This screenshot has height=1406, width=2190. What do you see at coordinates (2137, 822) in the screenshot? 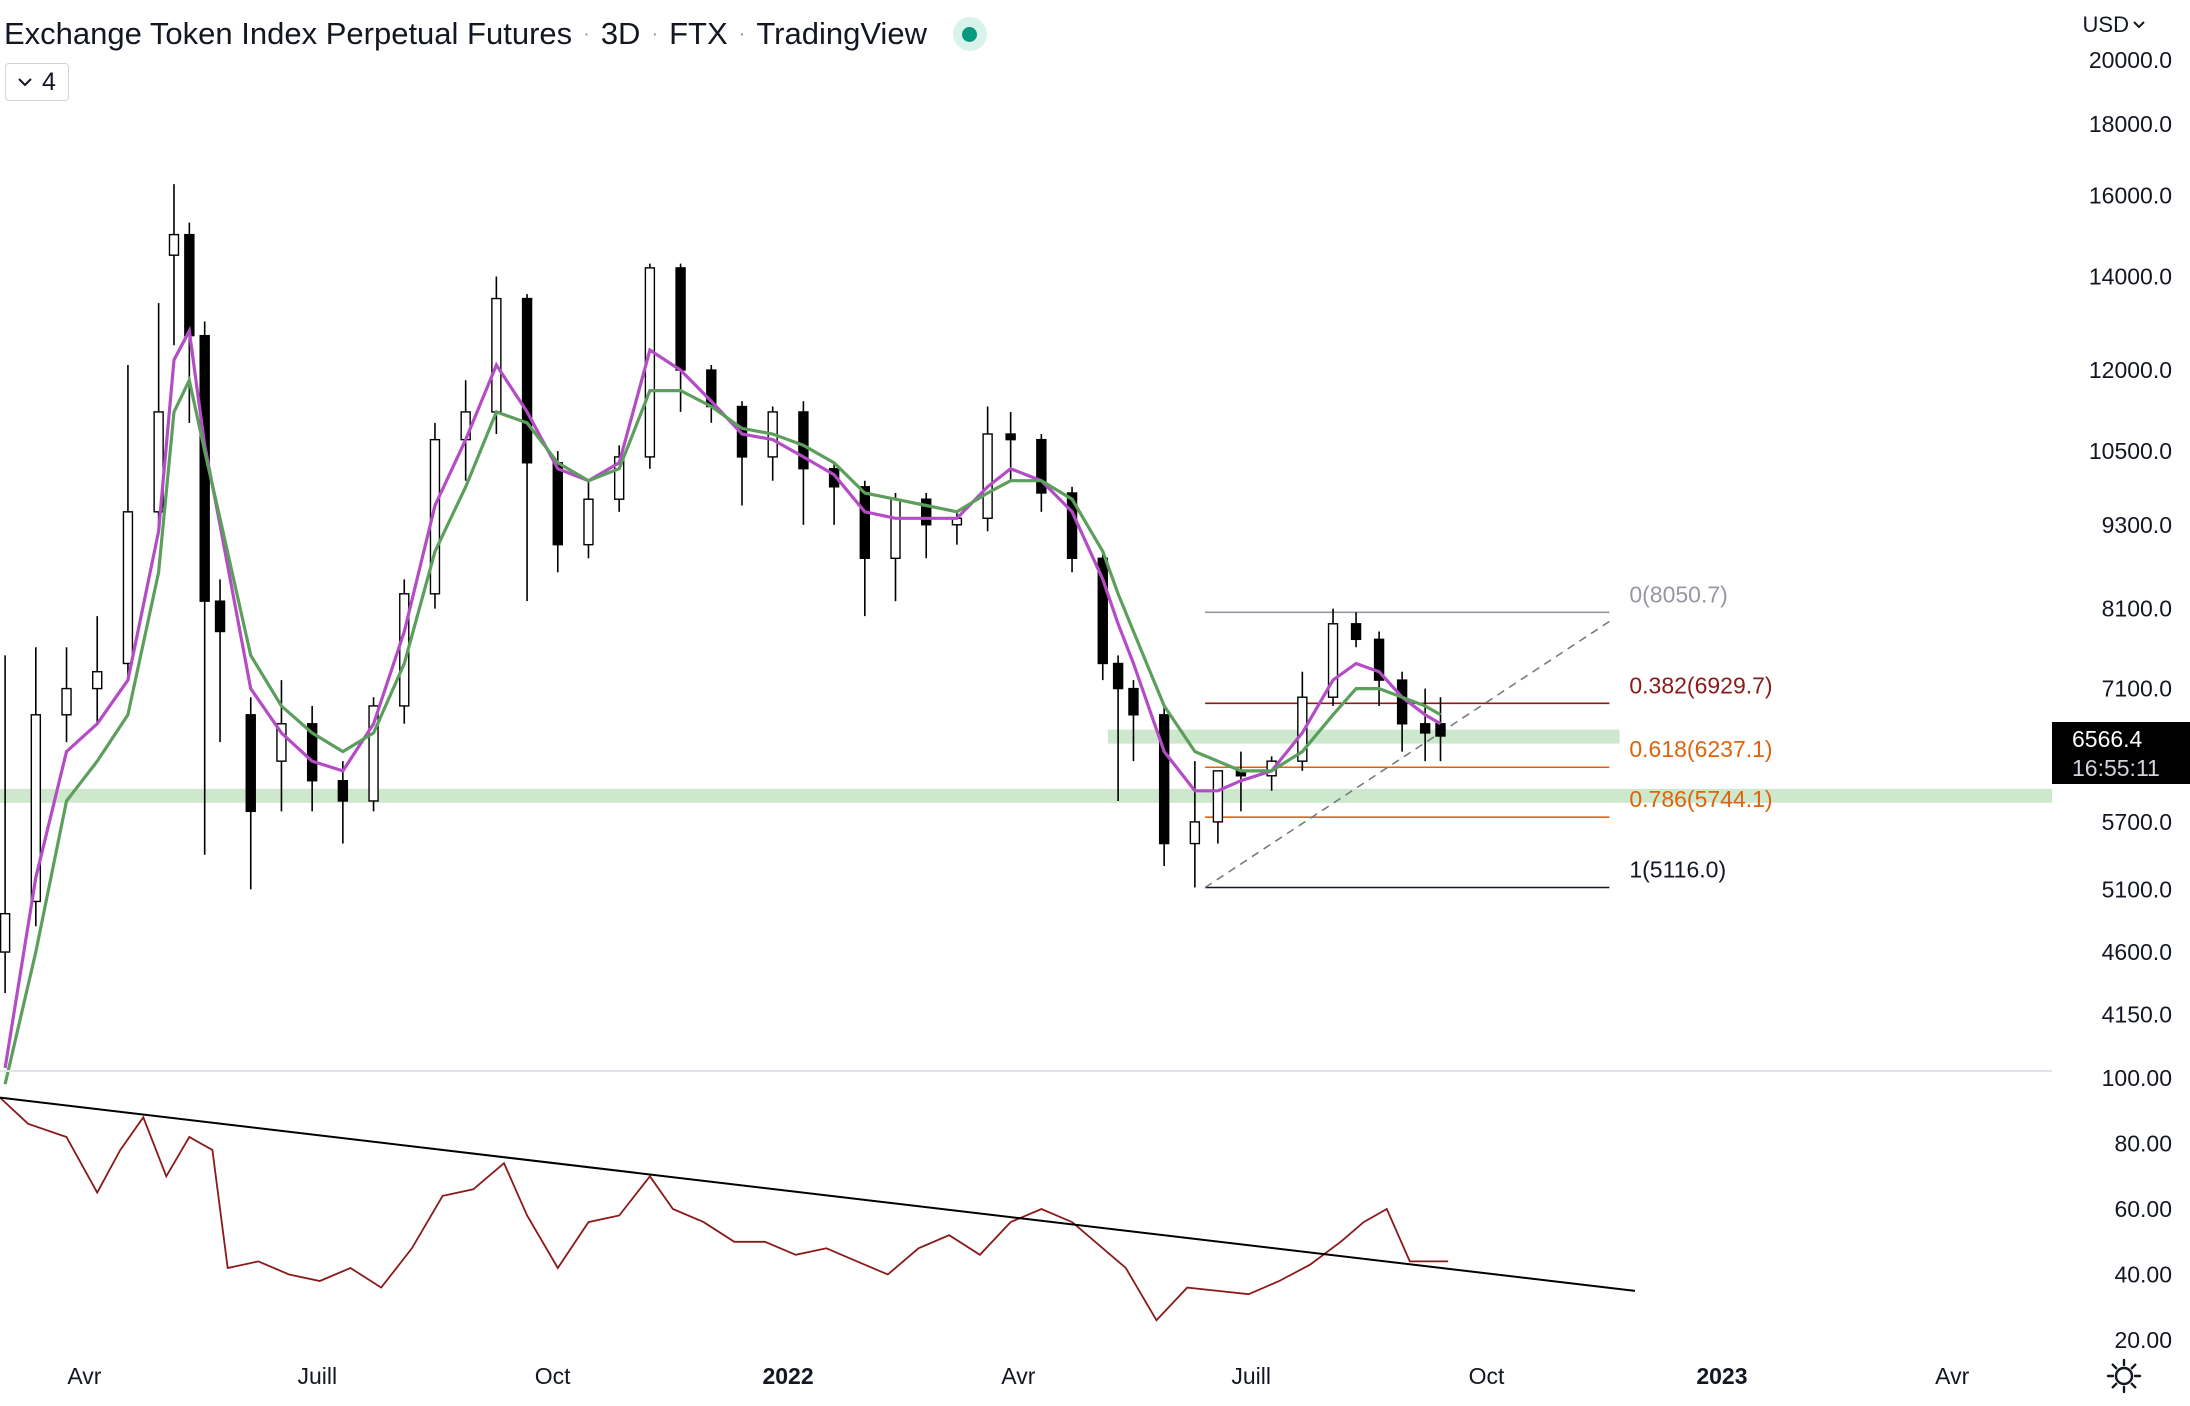
I see `price-axis-tick: 5700.0` at bounding box center [2137, 822].